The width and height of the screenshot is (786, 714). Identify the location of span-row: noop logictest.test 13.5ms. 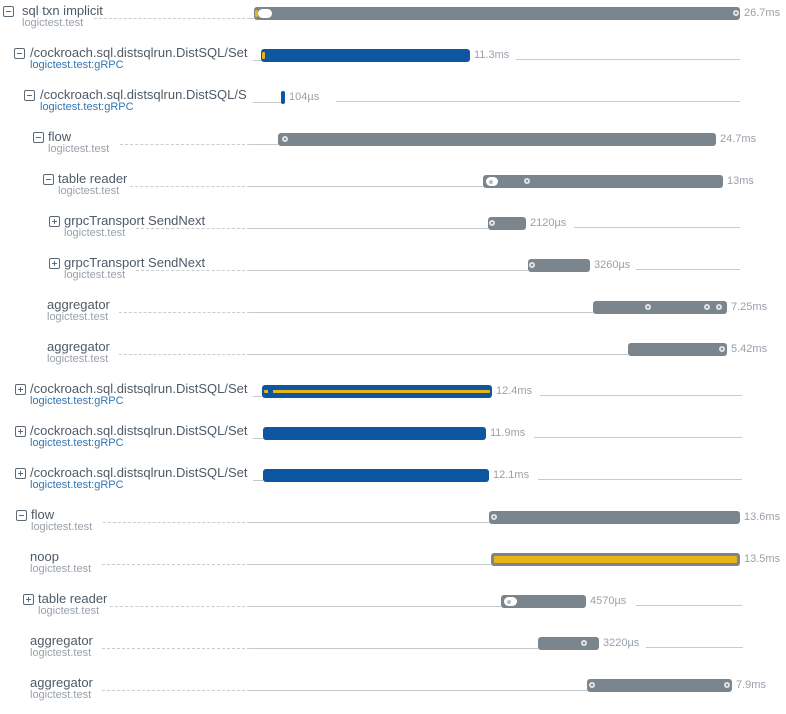
(393, 570).